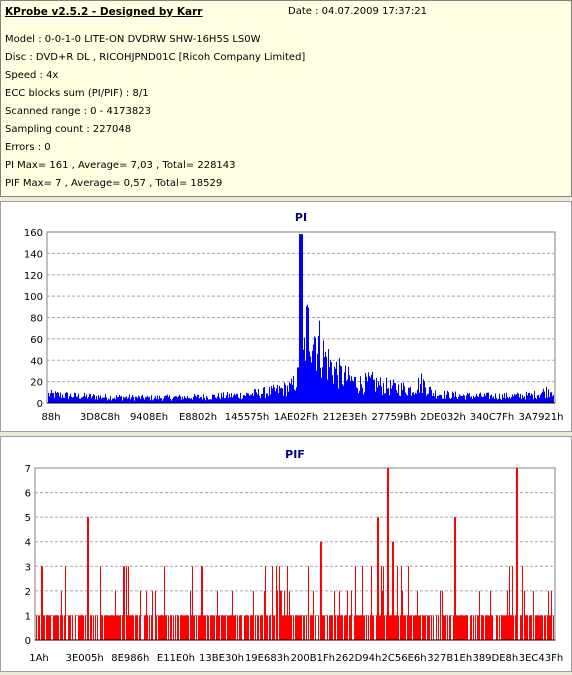  What do you see at coordinates (28, 147) in the screenshot?
I see `errors-line: Errors : 0` at bounding box center [28, 147].